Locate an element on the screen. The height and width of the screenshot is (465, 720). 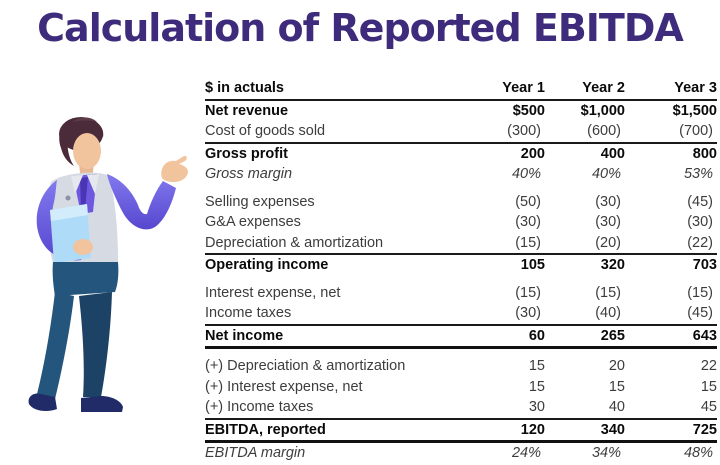
table-row: Income taxes (30) (40) (45) is located at coordinates (461, 314).